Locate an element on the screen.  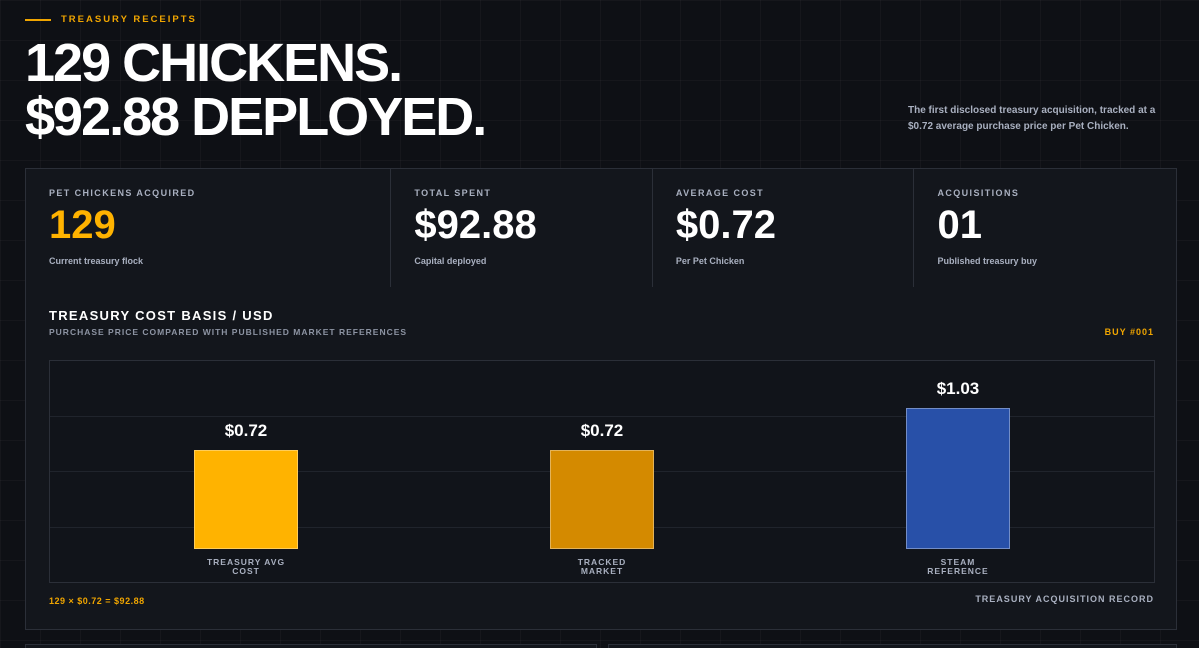
stat-value: $0.72 is located at coordinates (726, 225).